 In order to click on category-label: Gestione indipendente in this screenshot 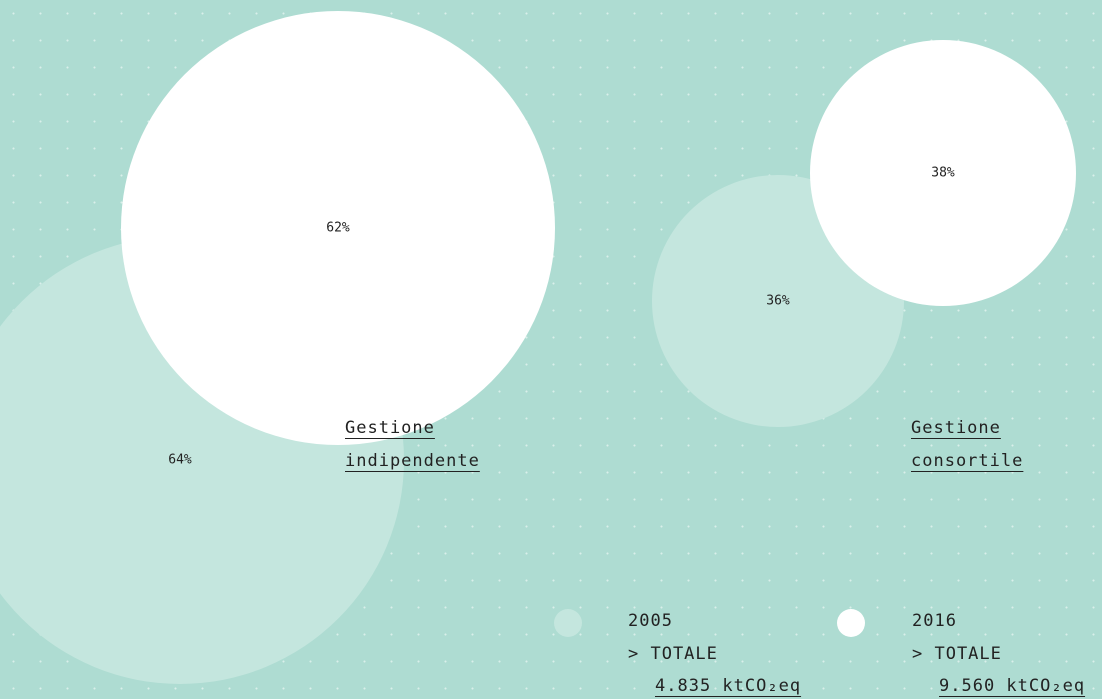, I will do `click(430, 445)`.